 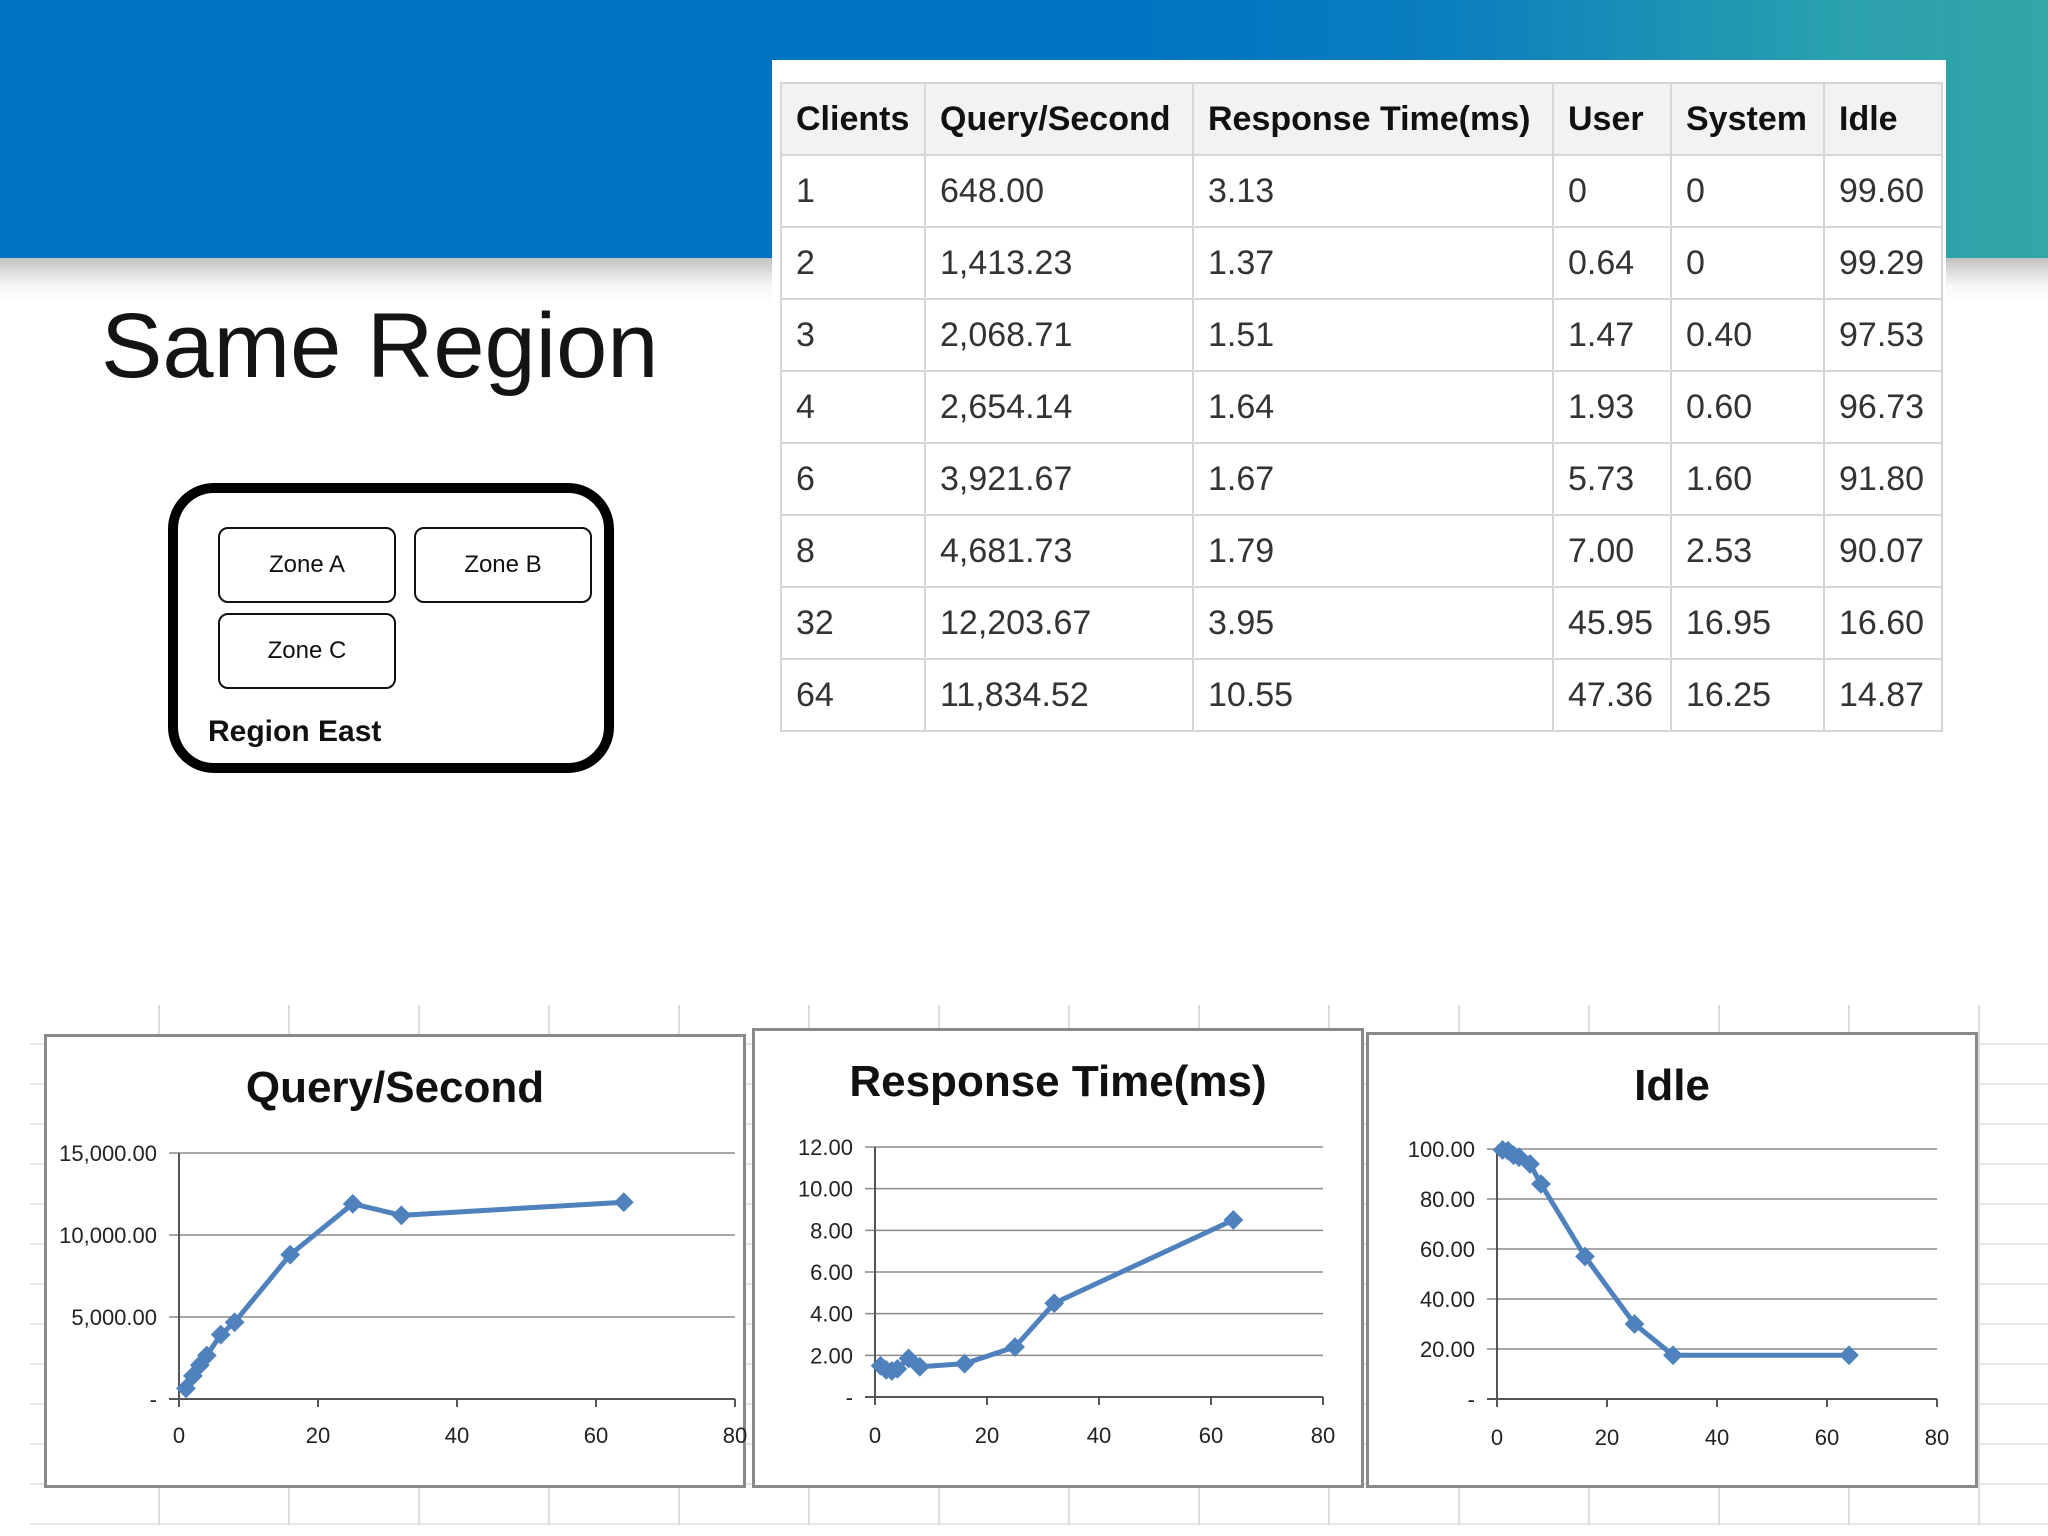 What do you see at coordinates (1373, 263) in the screenshot?
I see `table-cell: 1.37` at bounding box center [1373, 263].